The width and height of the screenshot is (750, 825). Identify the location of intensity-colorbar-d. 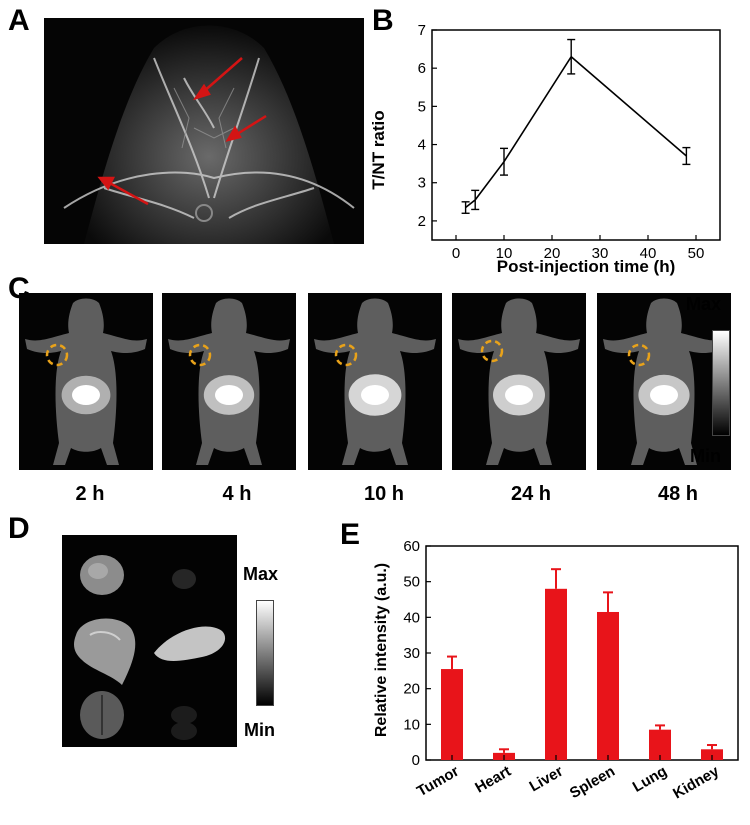
(265, 653).